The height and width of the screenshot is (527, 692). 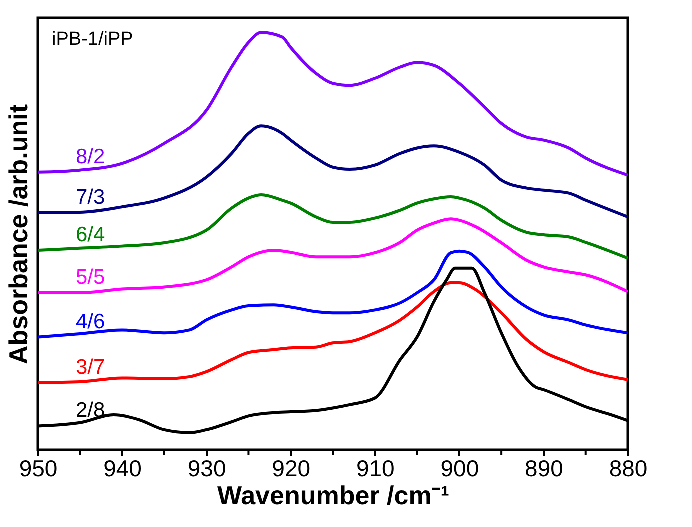 What do you see at coordinates (375, 469) in the screenshot?
I see `x-tick-label: 910` at bounding box center [375, 469].